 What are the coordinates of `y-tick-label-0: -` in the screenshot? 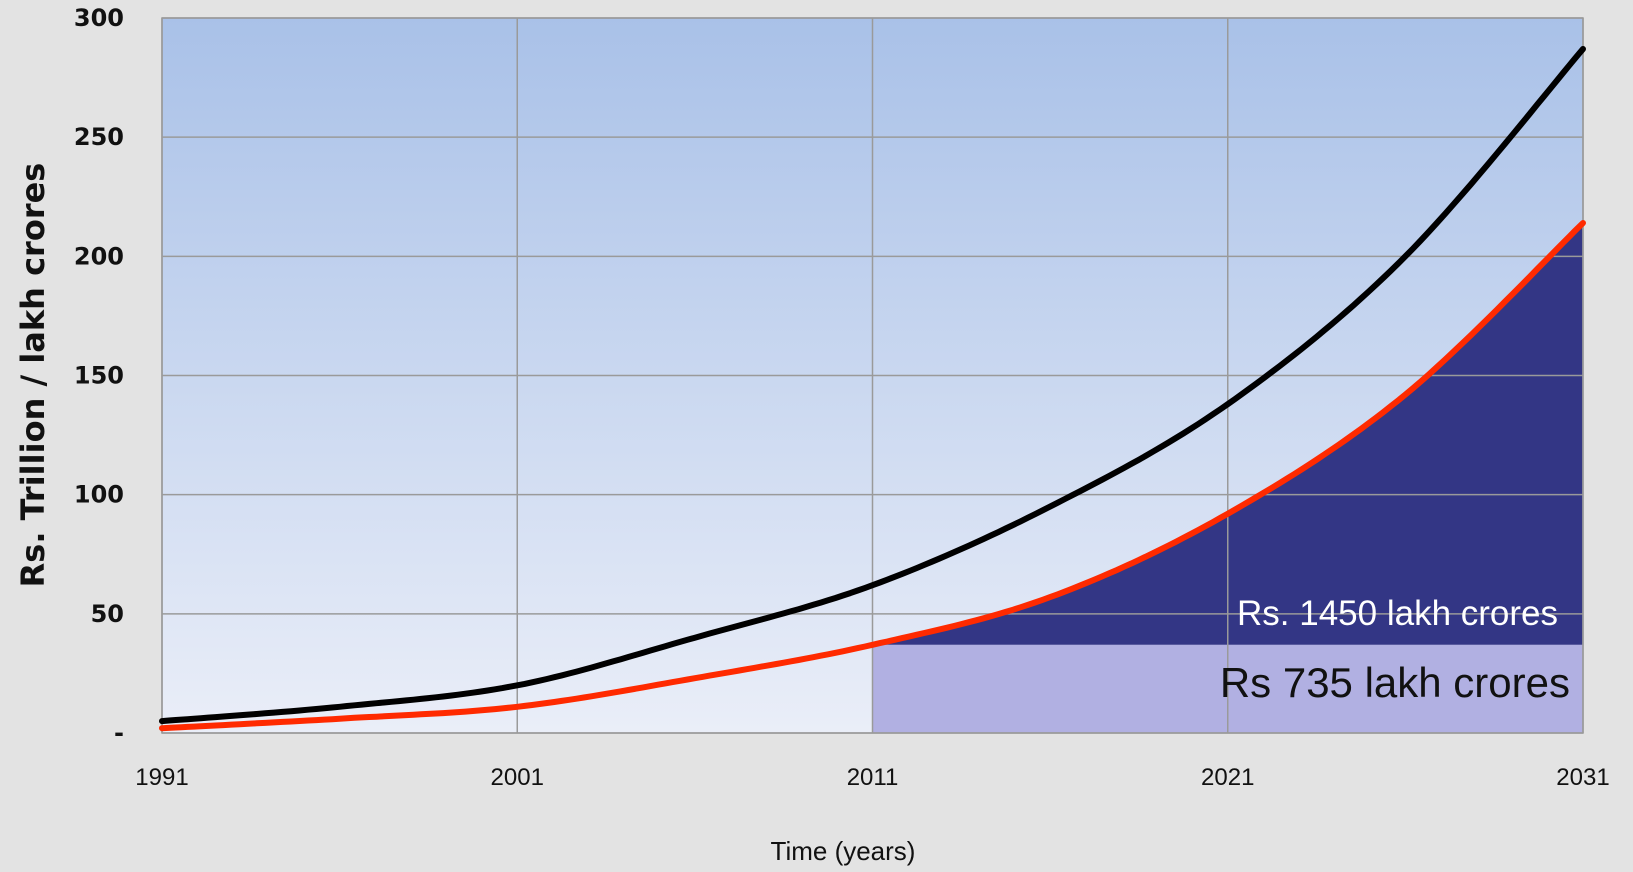 It's located at (119, 733).